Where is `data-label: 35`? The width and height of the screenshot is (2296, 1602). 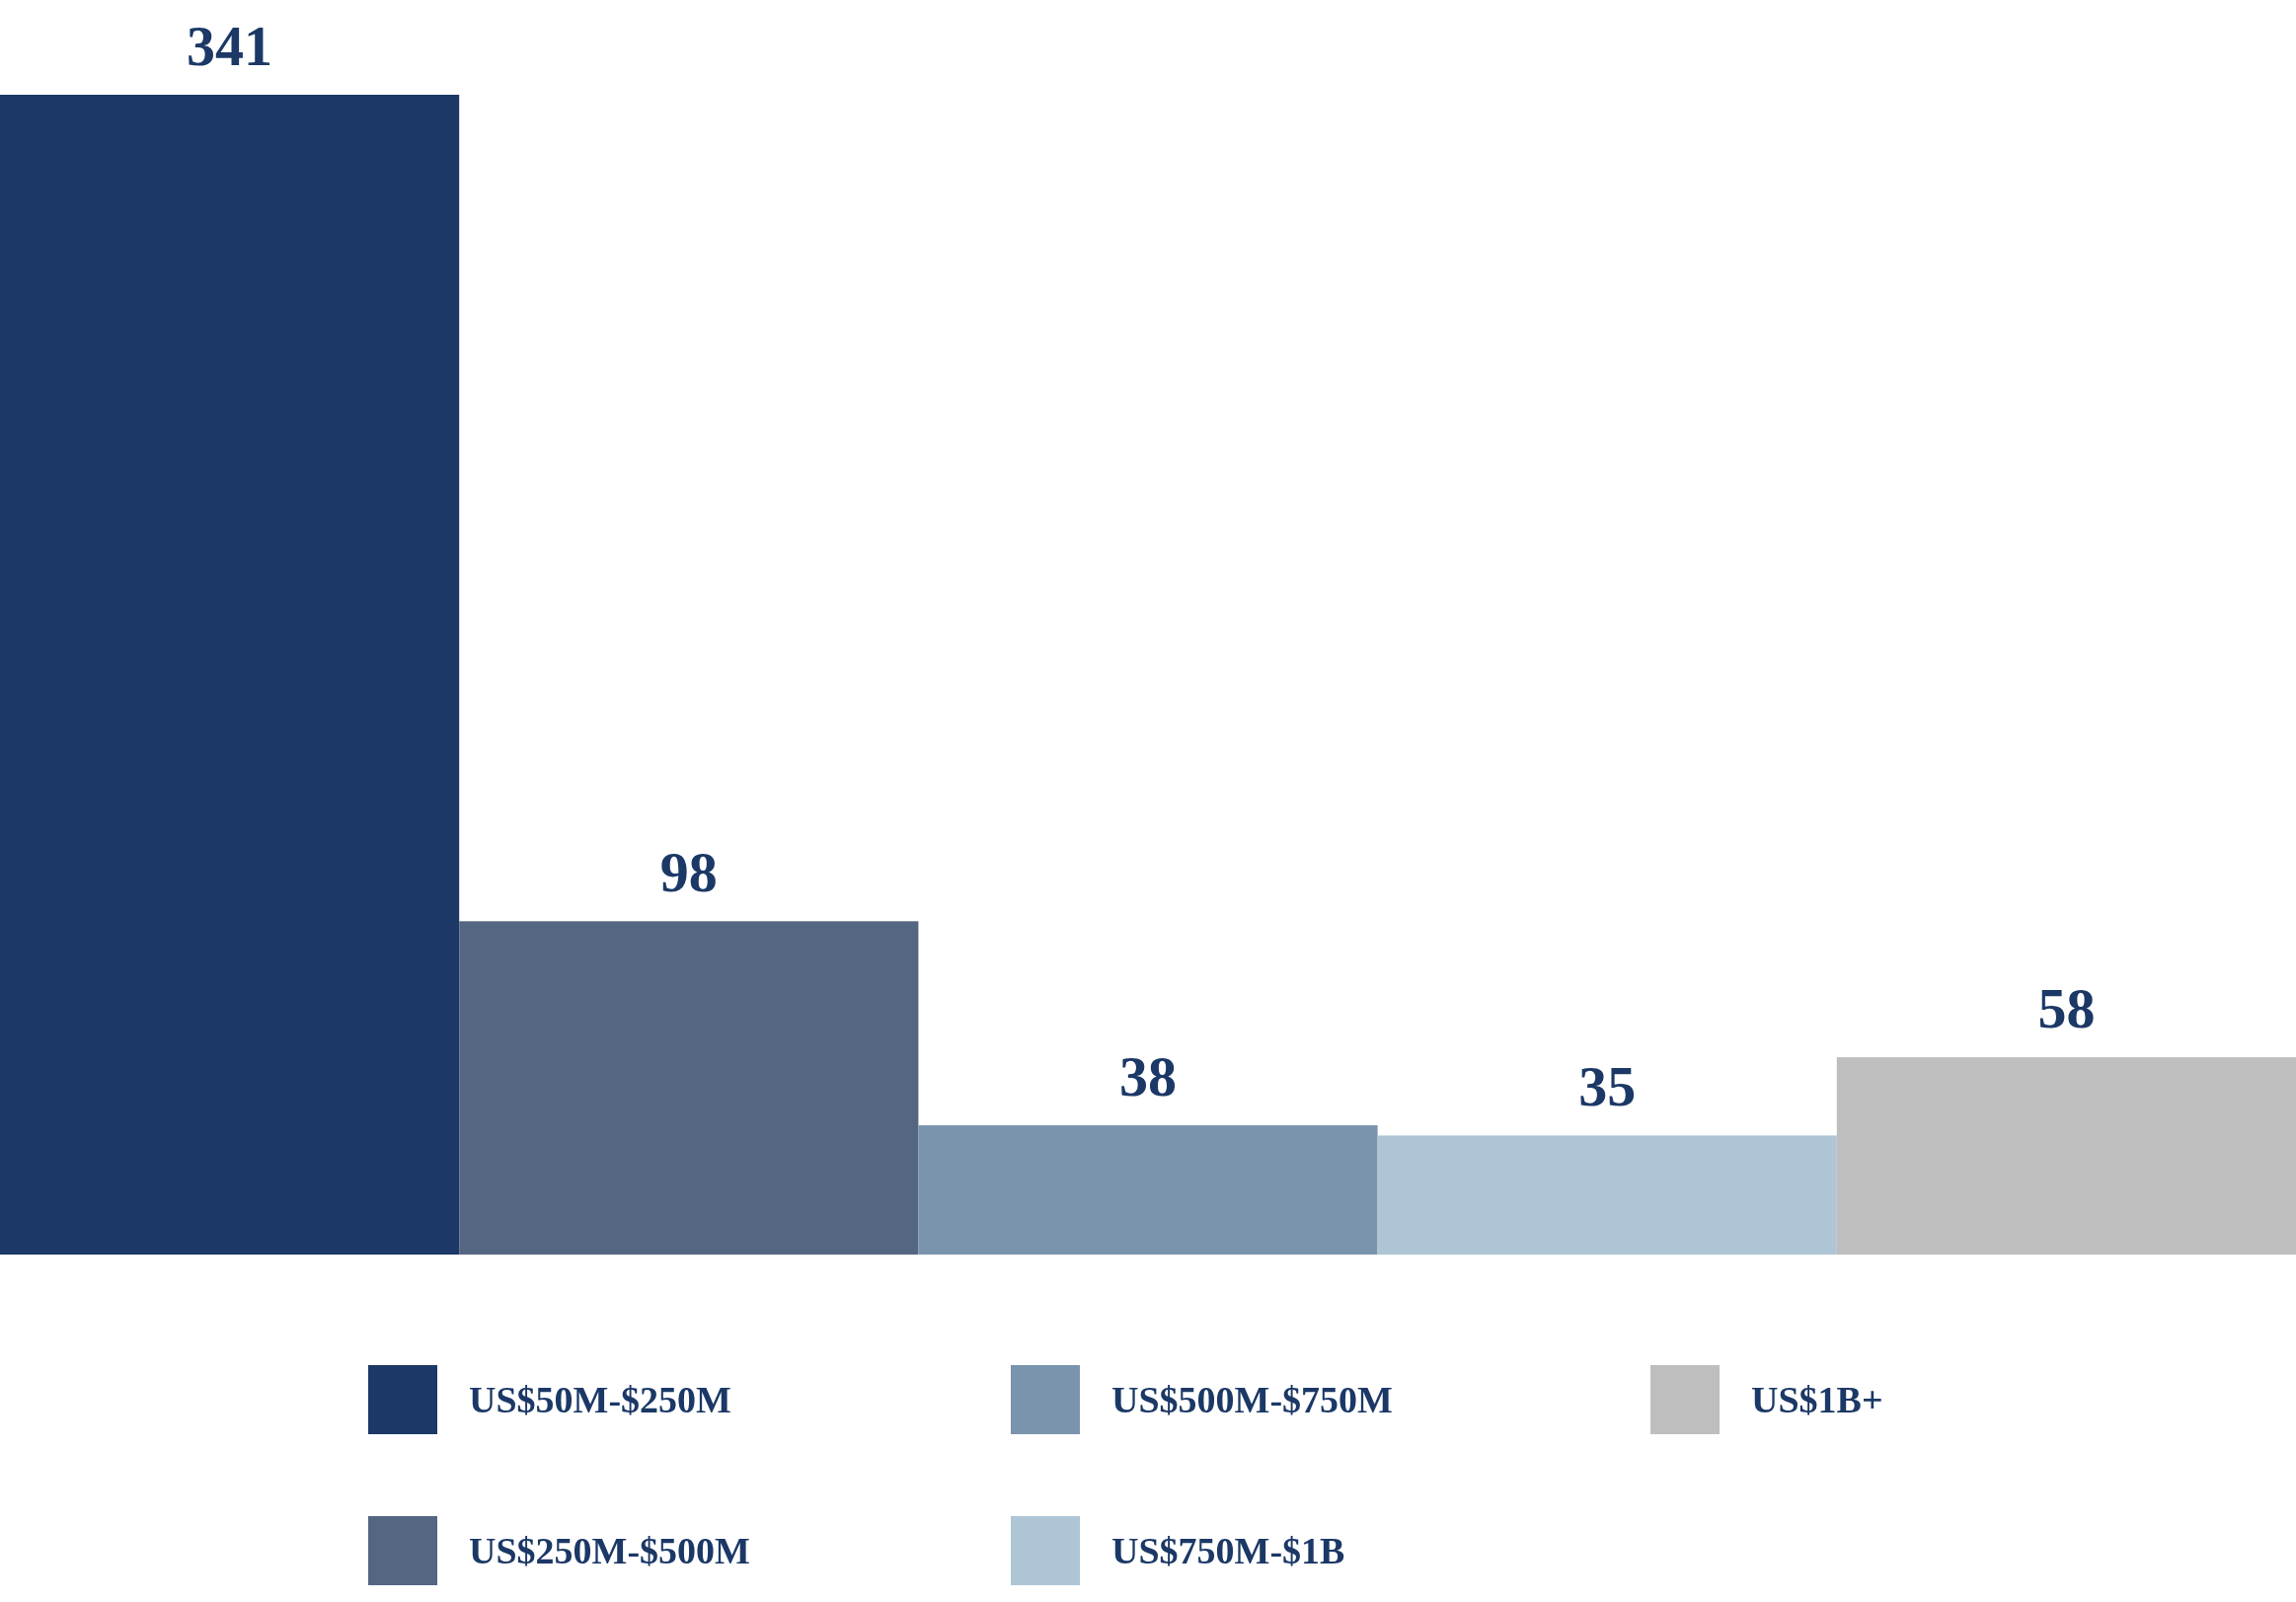
data-label: 35 is located at coordinates (1607, 1086).